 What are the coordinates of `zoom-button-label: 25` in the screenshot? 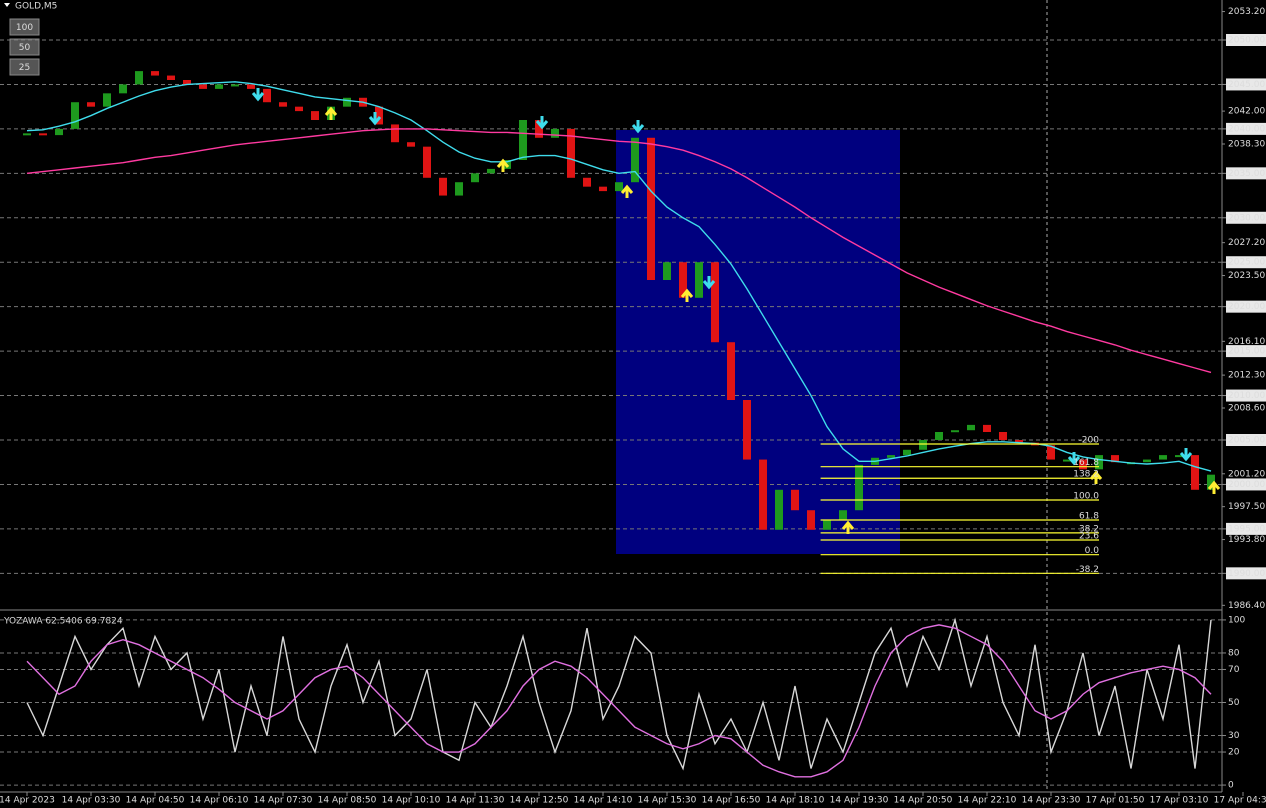 It's located at (24, 68).